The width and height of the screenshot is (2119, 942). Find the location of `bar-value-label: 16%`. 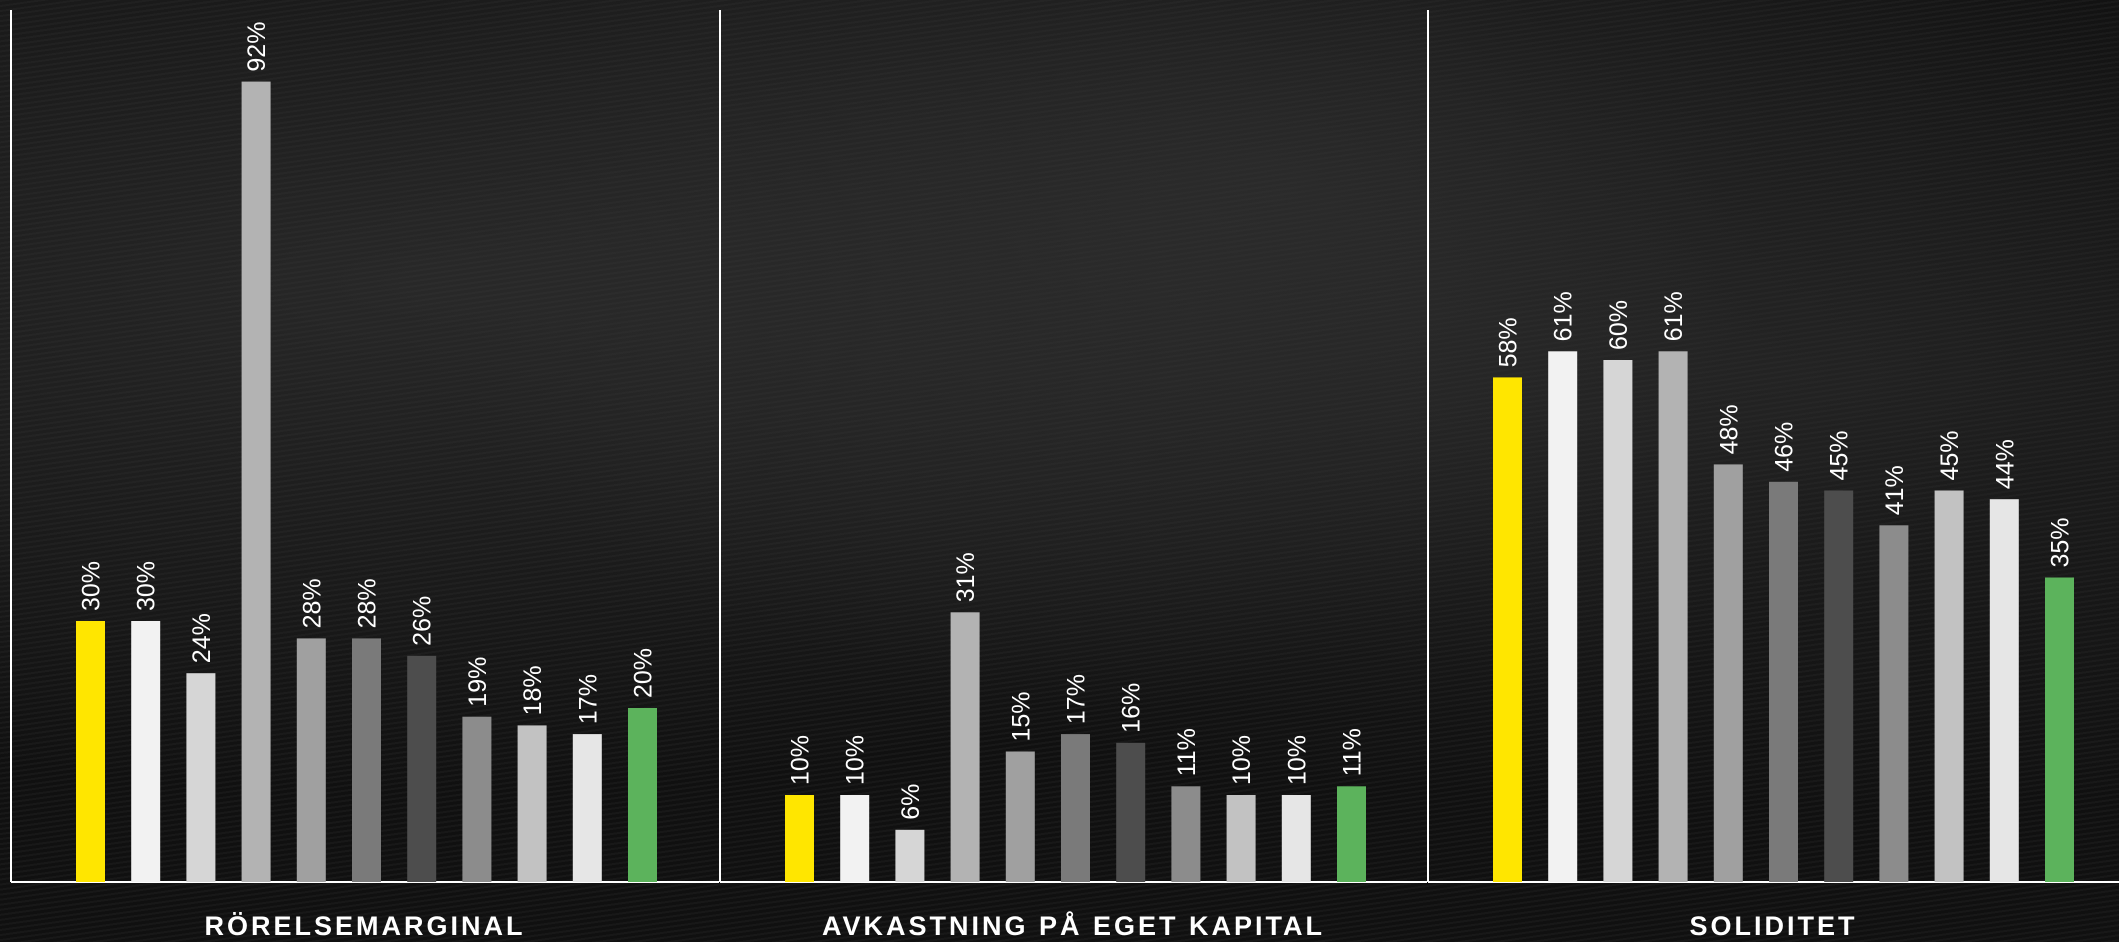

bar-value-label: 16% is located at coordinates (1132, 708).